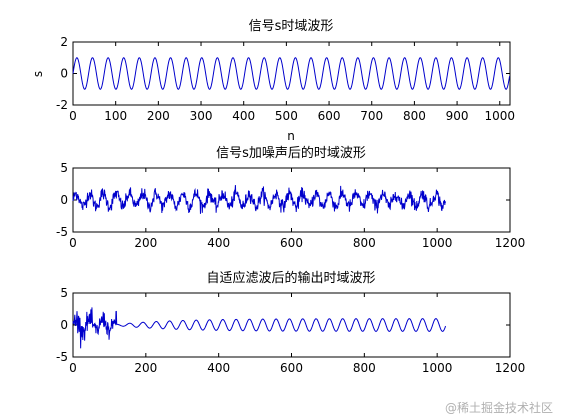 The height and width of the screenshot is (420, 561). What do you see at coordinates (291, 136) in the screenshot?
I see `x-axis-label-1: n` at bounding box center [291, 136].